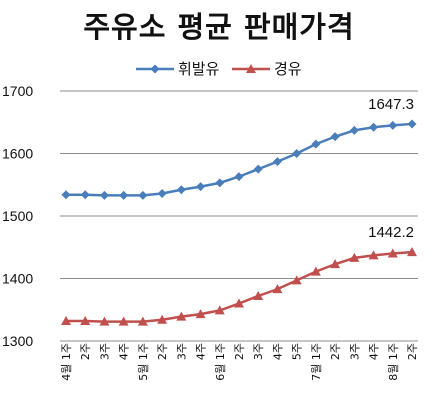  I want to click on x-tick-label: 5월 1주, so click(143, 362).